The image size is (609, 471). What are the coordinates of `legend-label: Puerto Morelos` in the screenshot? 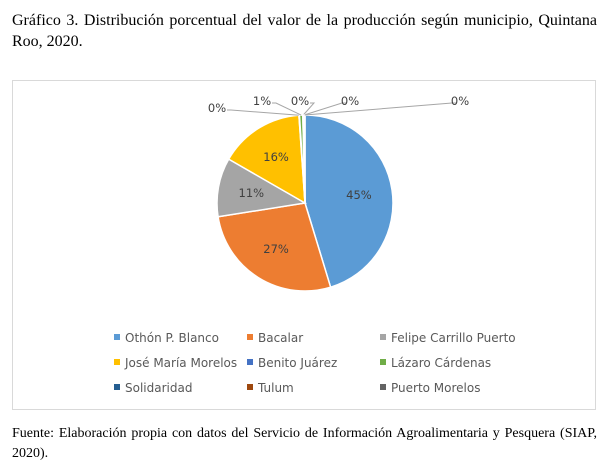 It's located at (435, 388).